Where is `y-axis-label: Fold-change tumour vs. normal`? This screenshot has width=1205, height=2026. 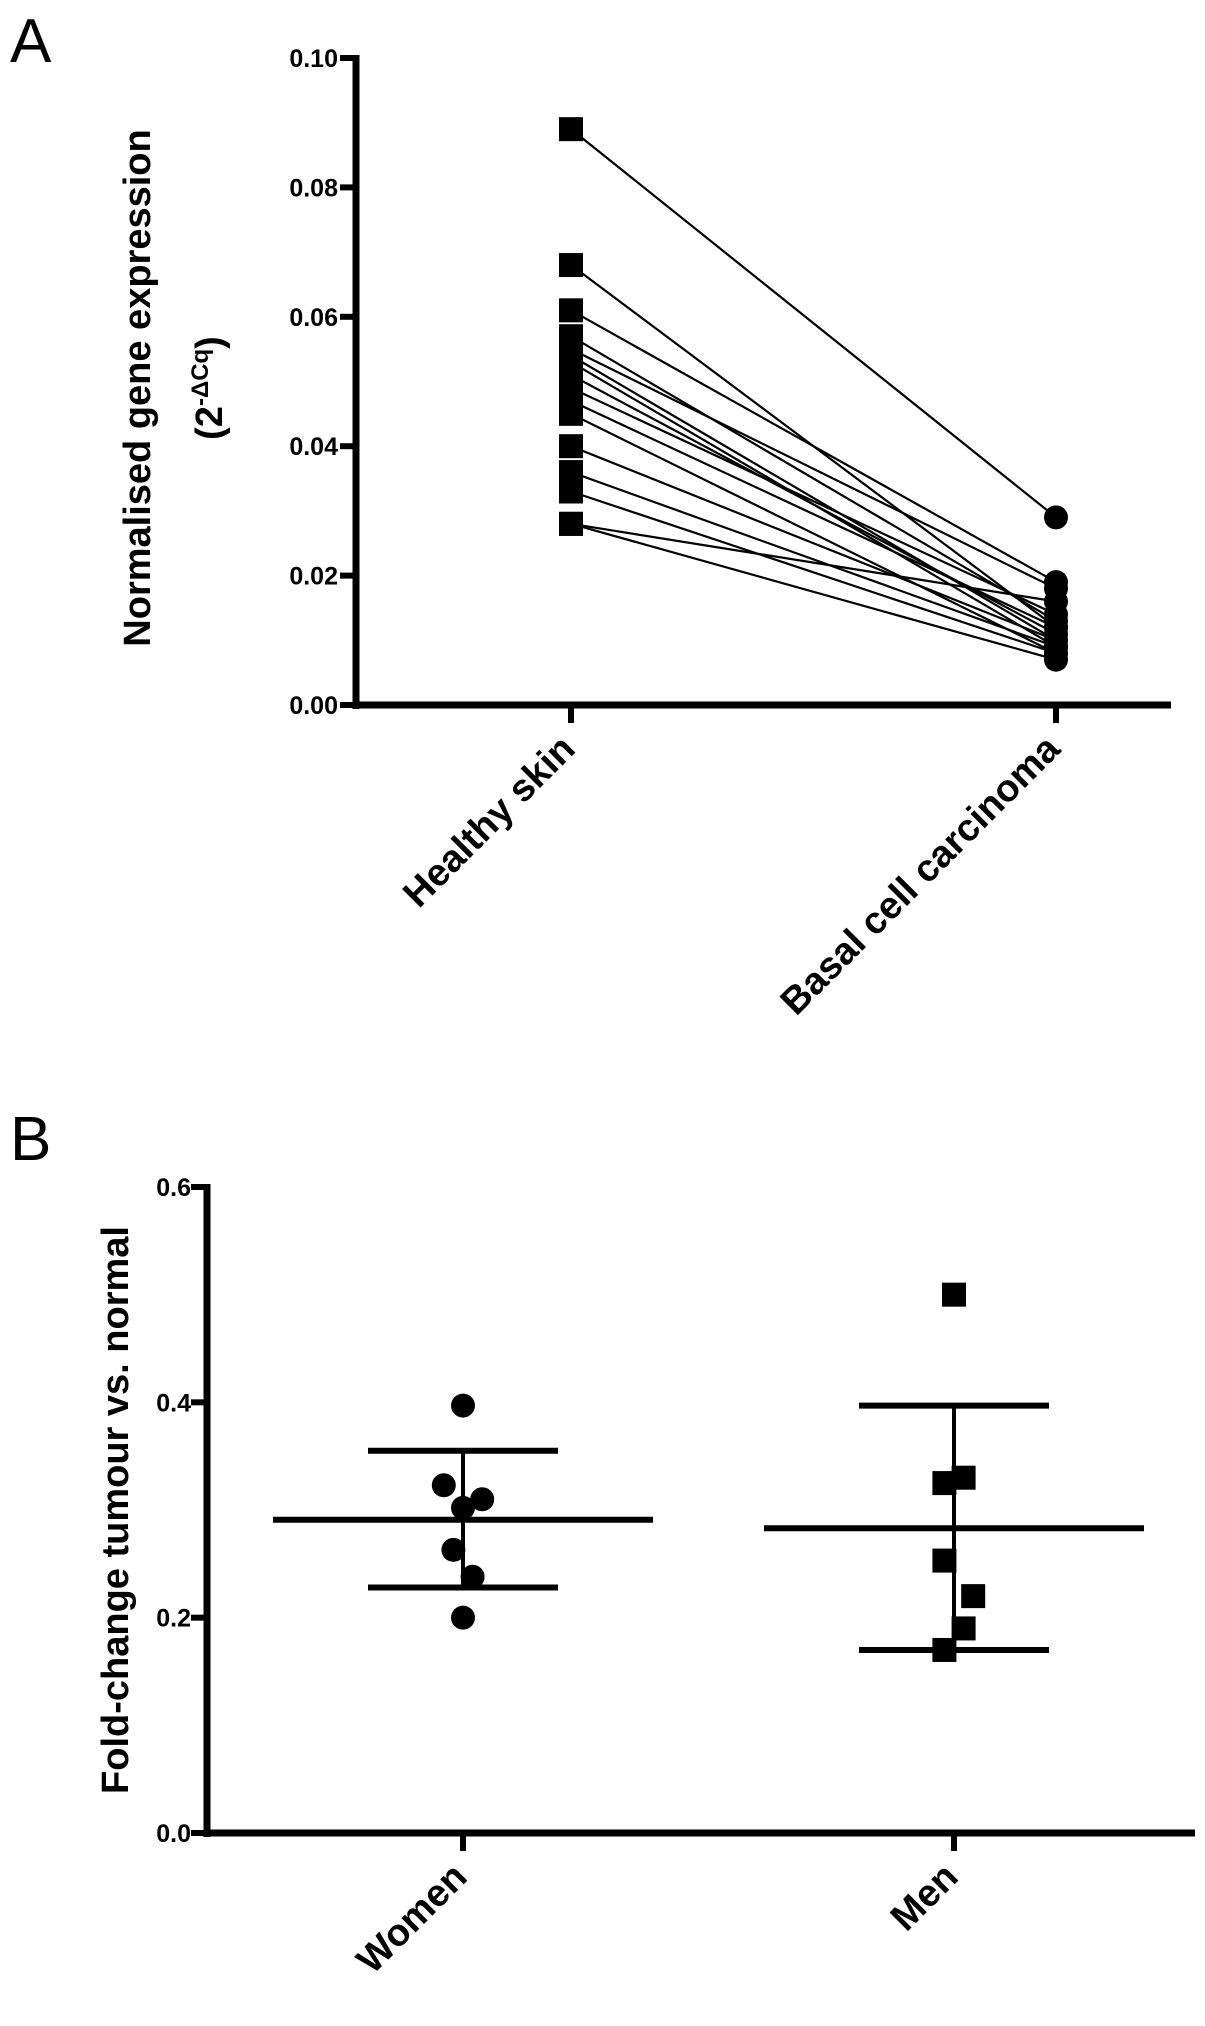 y-axis-label: Fold-change tumour vs. normal is located at coordinates (116, 1510).